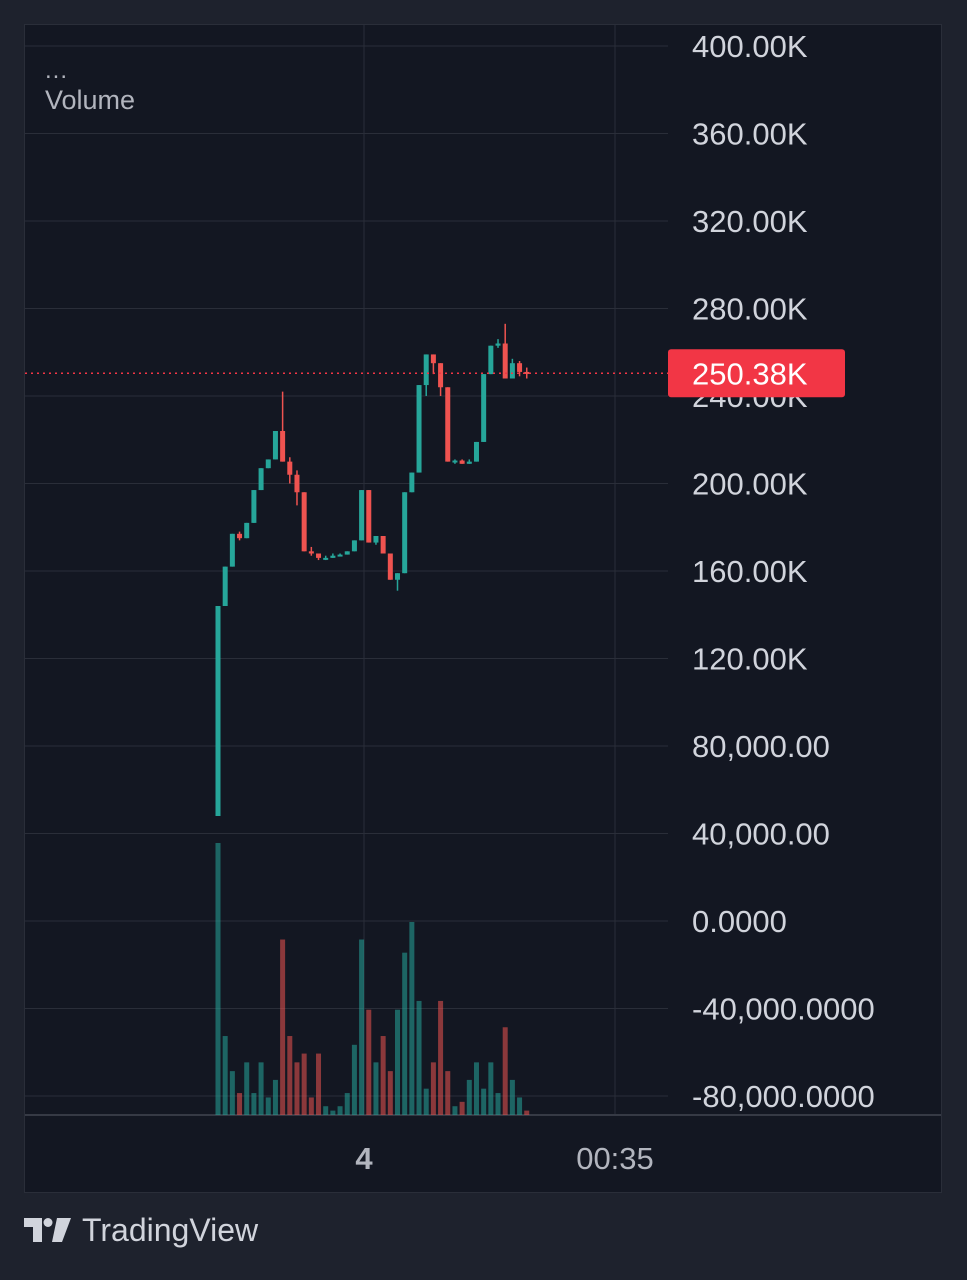  Describe the element at coordinates (750, 134) in the screenshot. I see `price-tick-label: 360.00K` at that location.